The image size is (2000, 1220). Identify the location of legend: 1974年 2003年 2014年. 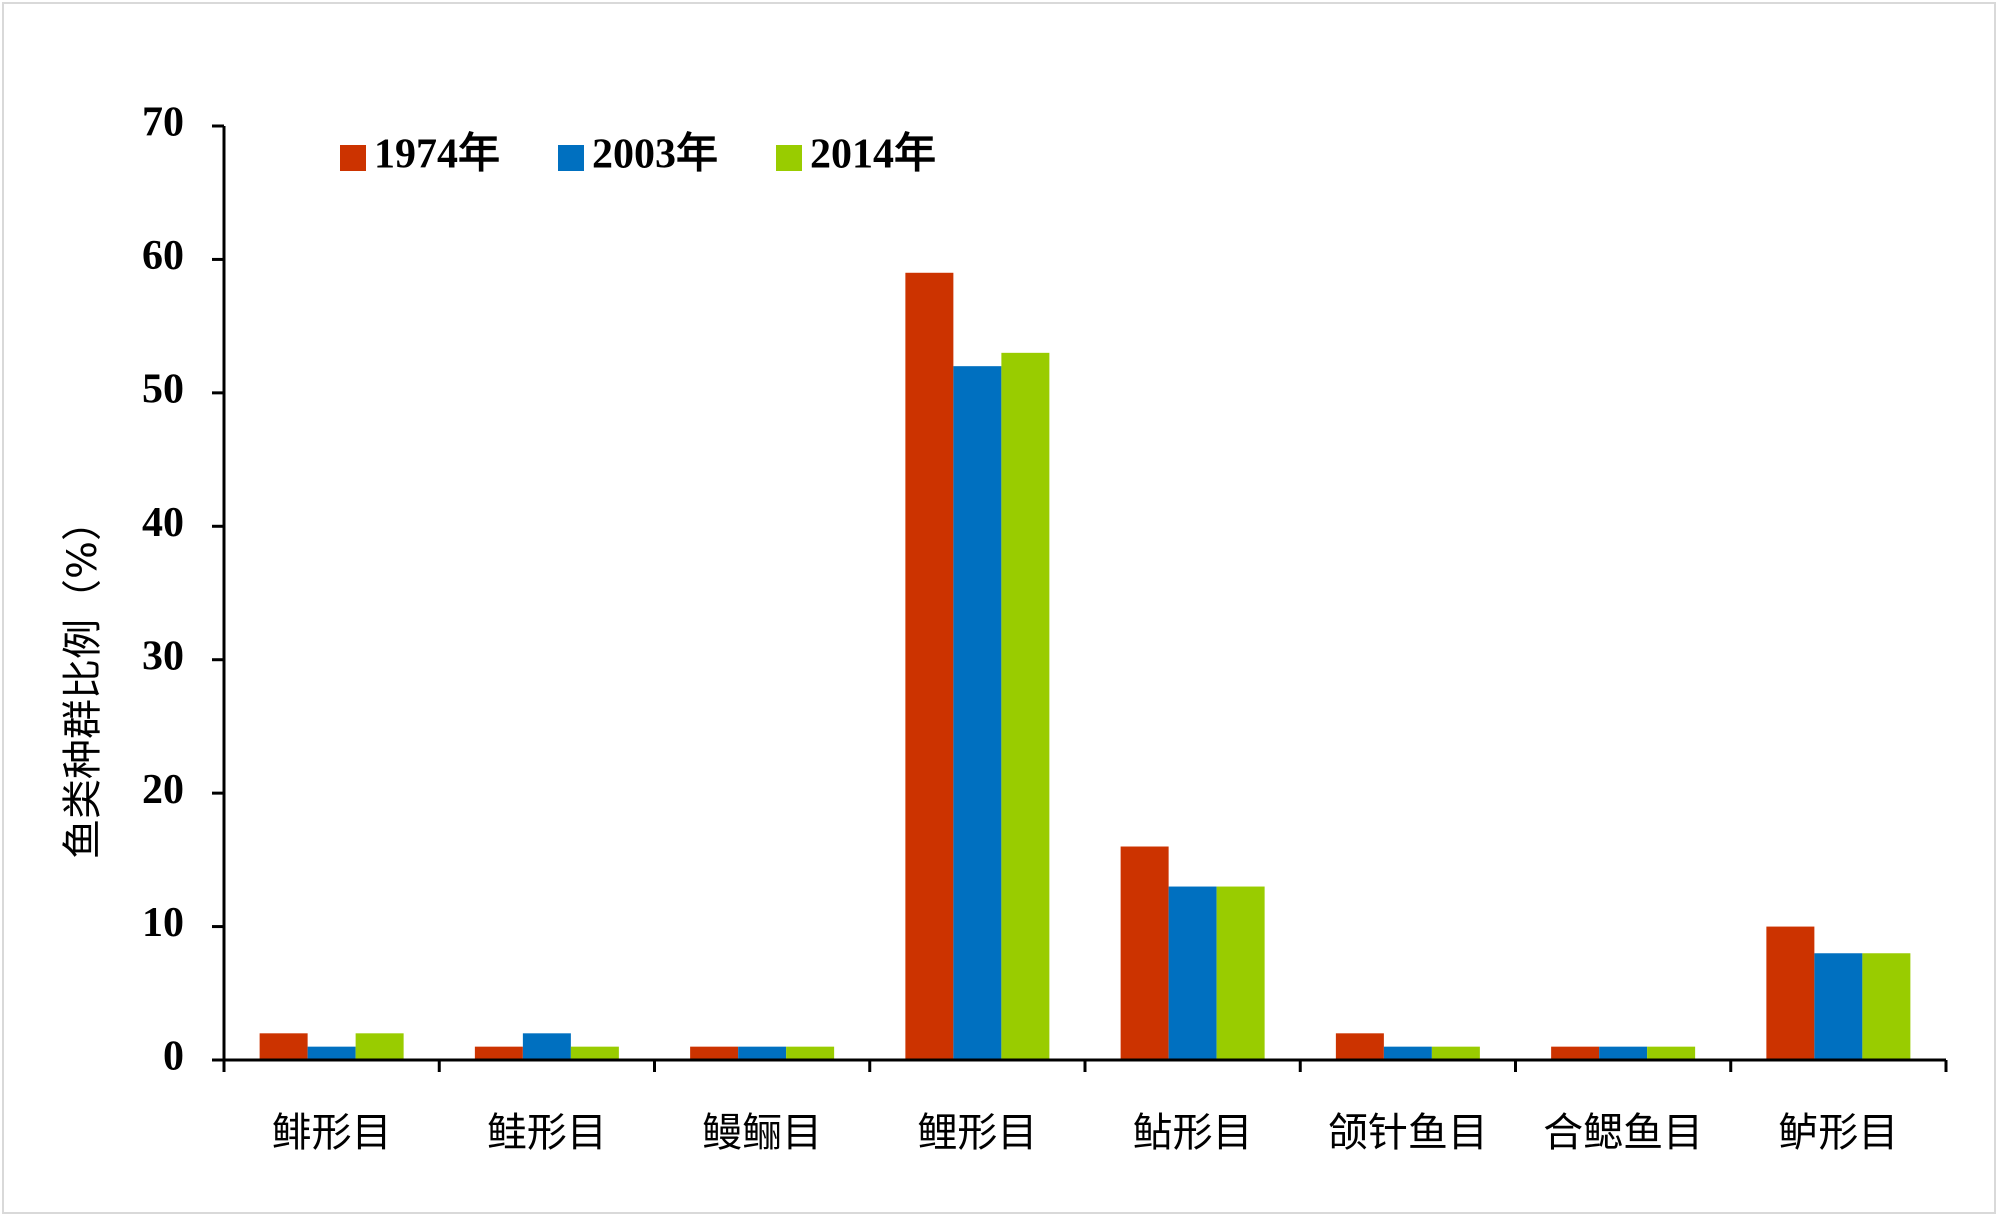
(638, 154).